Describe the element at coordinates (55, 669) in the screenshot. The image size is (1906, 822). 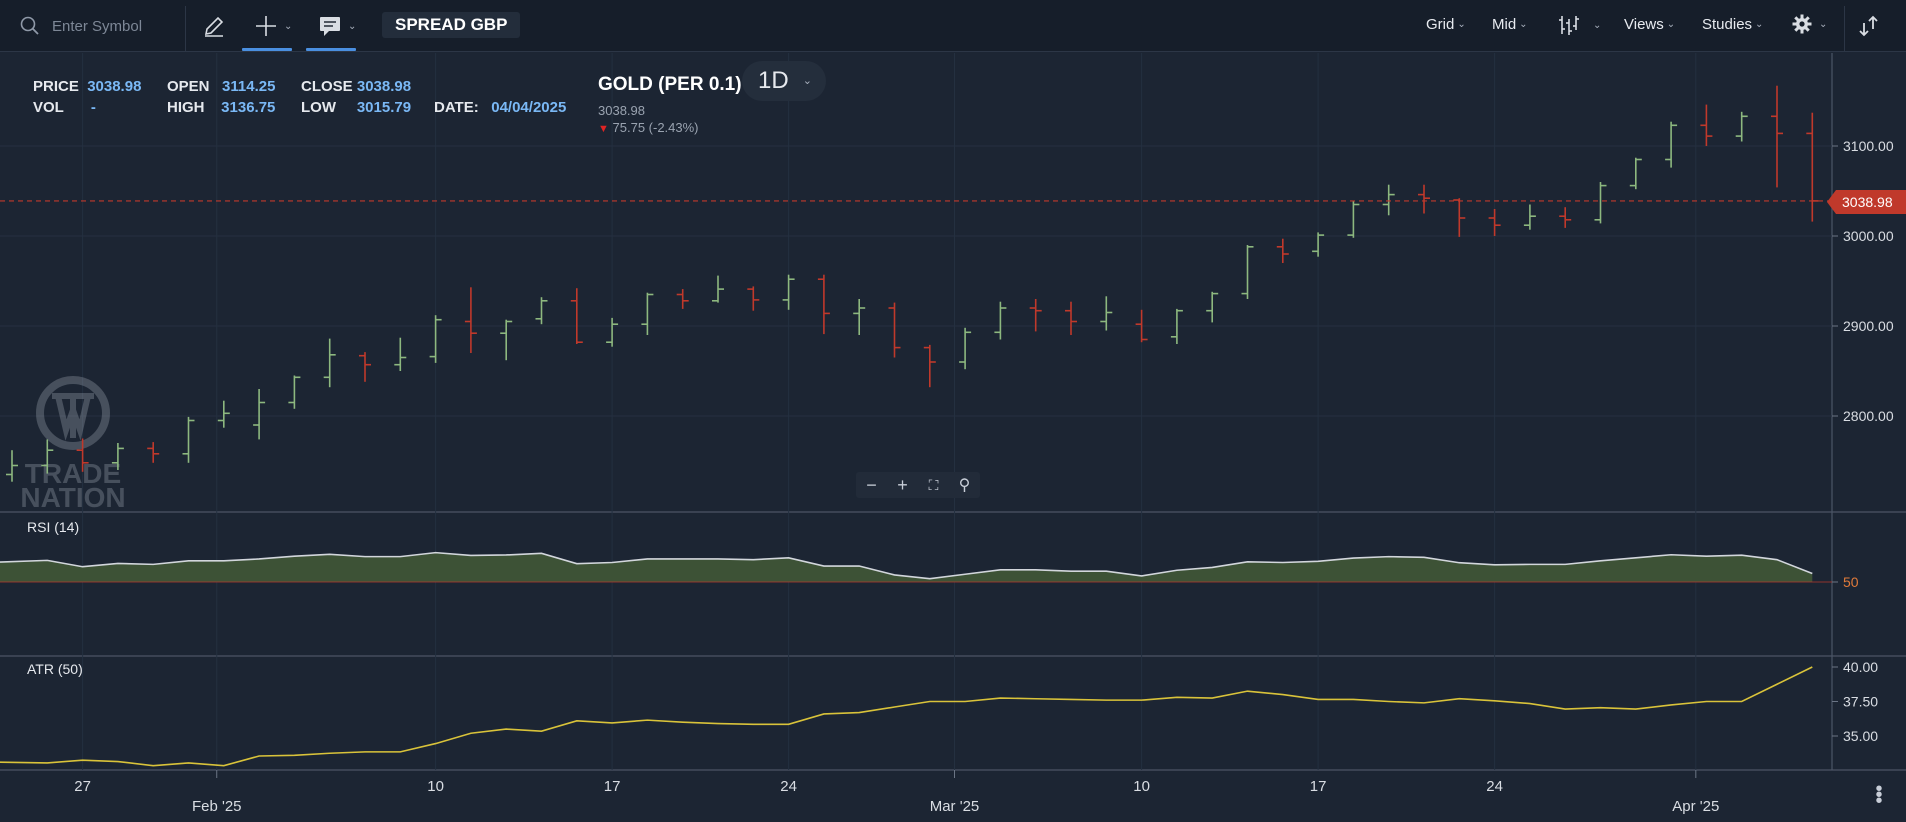
I see `atr-panel-label: ATR (50)` at that location.